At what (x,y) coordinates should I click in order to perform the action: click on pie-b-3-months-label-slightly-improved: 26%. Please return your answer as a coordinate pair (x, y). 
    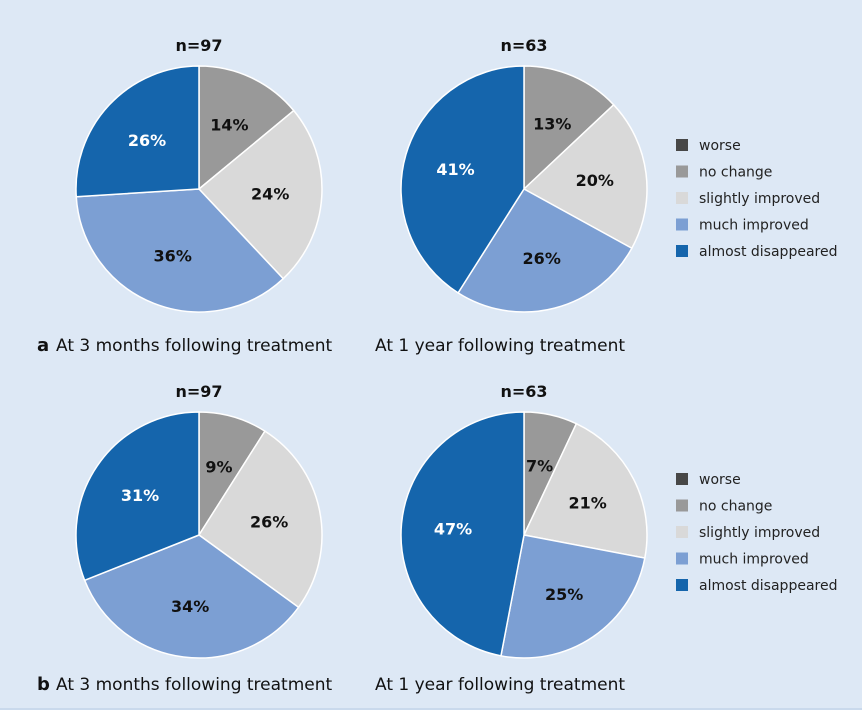
    Looking at the image, I should click on (269, 522).